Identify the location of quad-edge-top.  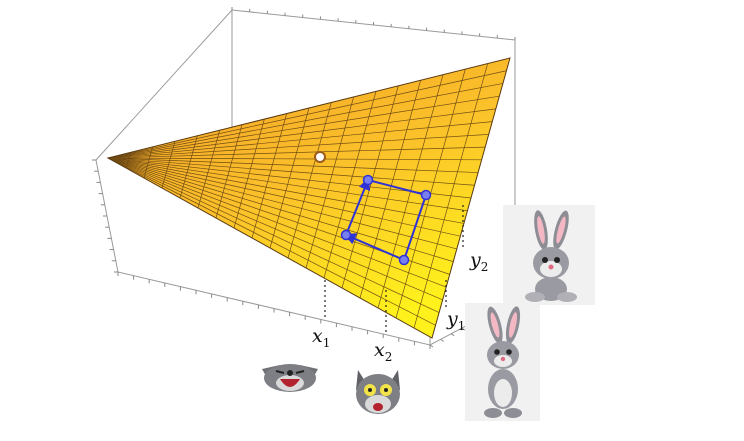
(397, 187).